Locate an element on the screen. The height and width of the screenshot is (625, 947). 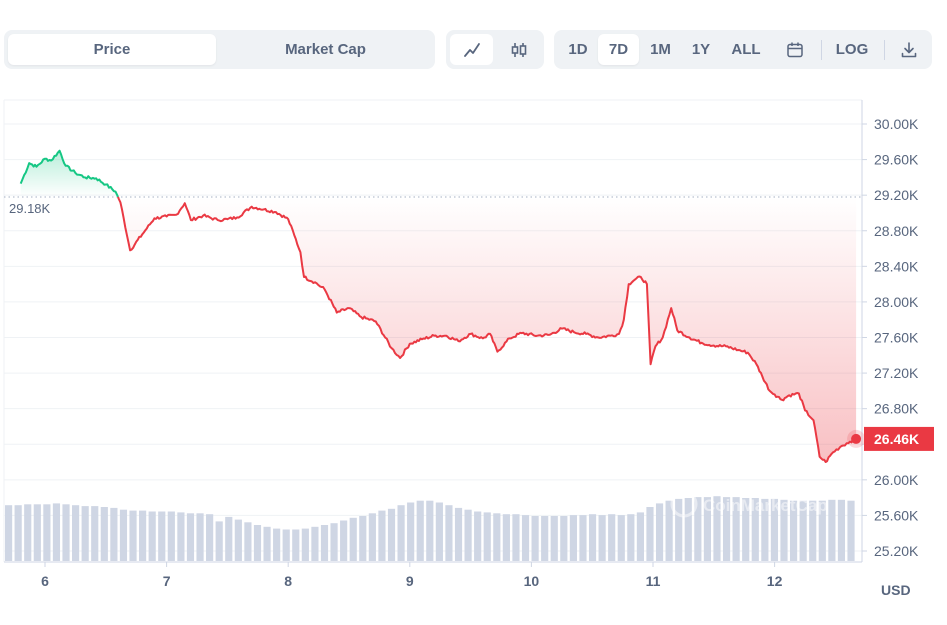
volume-bars is located at coordinates (430, 528).